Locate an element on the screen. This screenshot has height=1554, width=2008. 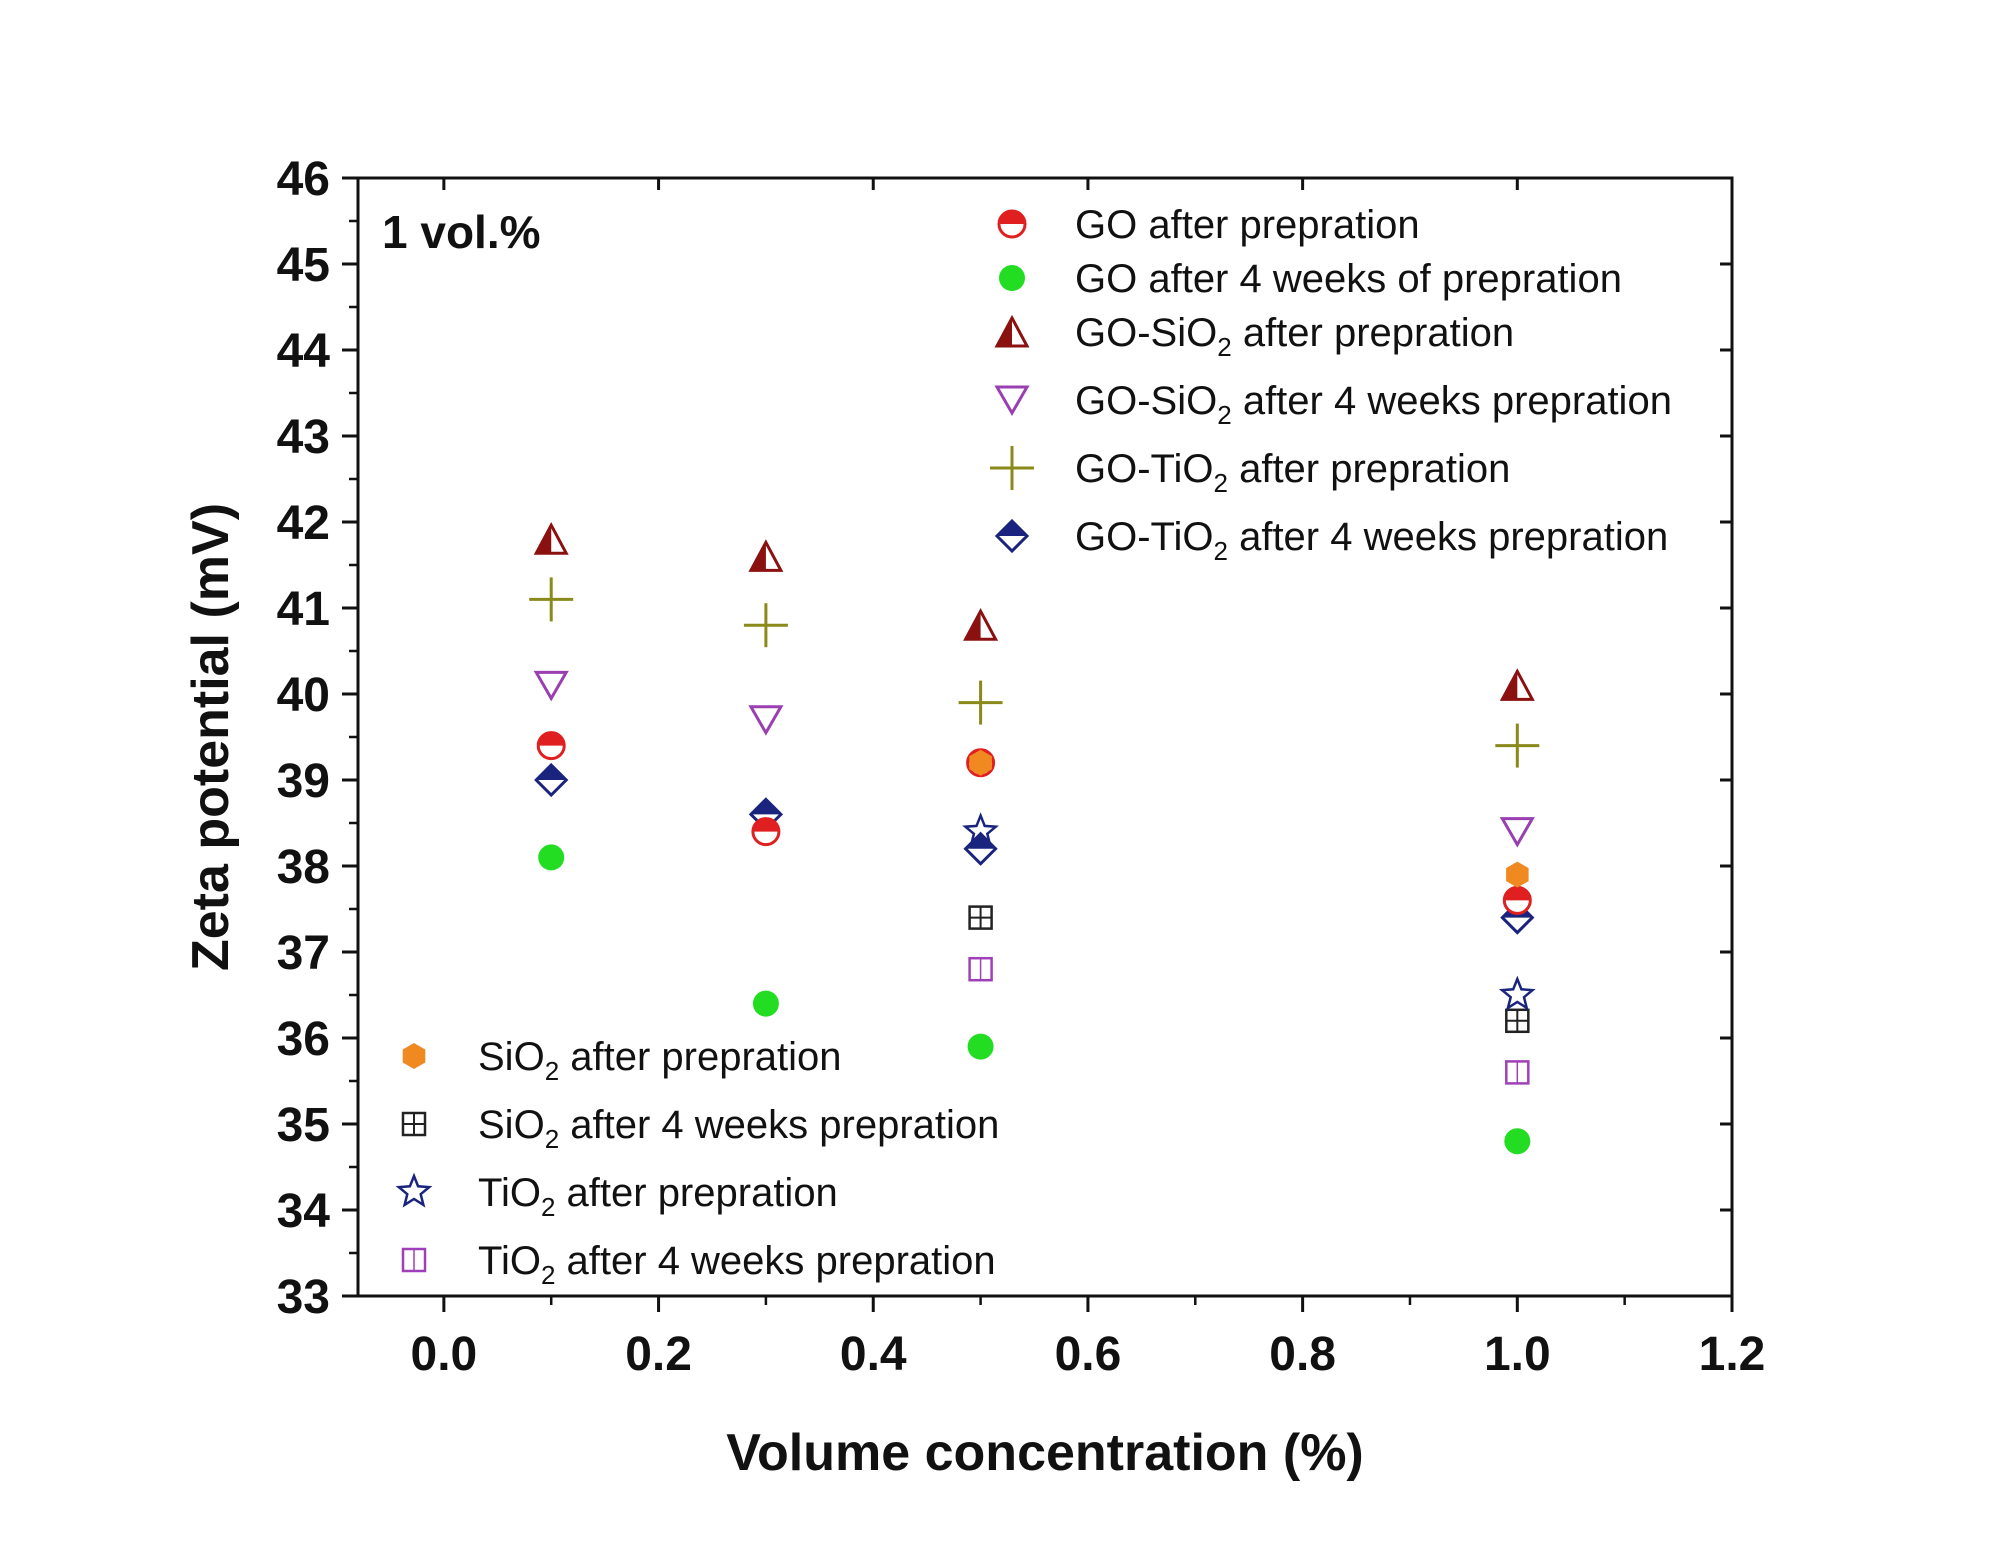
legend-marker-sio2-4w is located at coordinates (414, 1124).